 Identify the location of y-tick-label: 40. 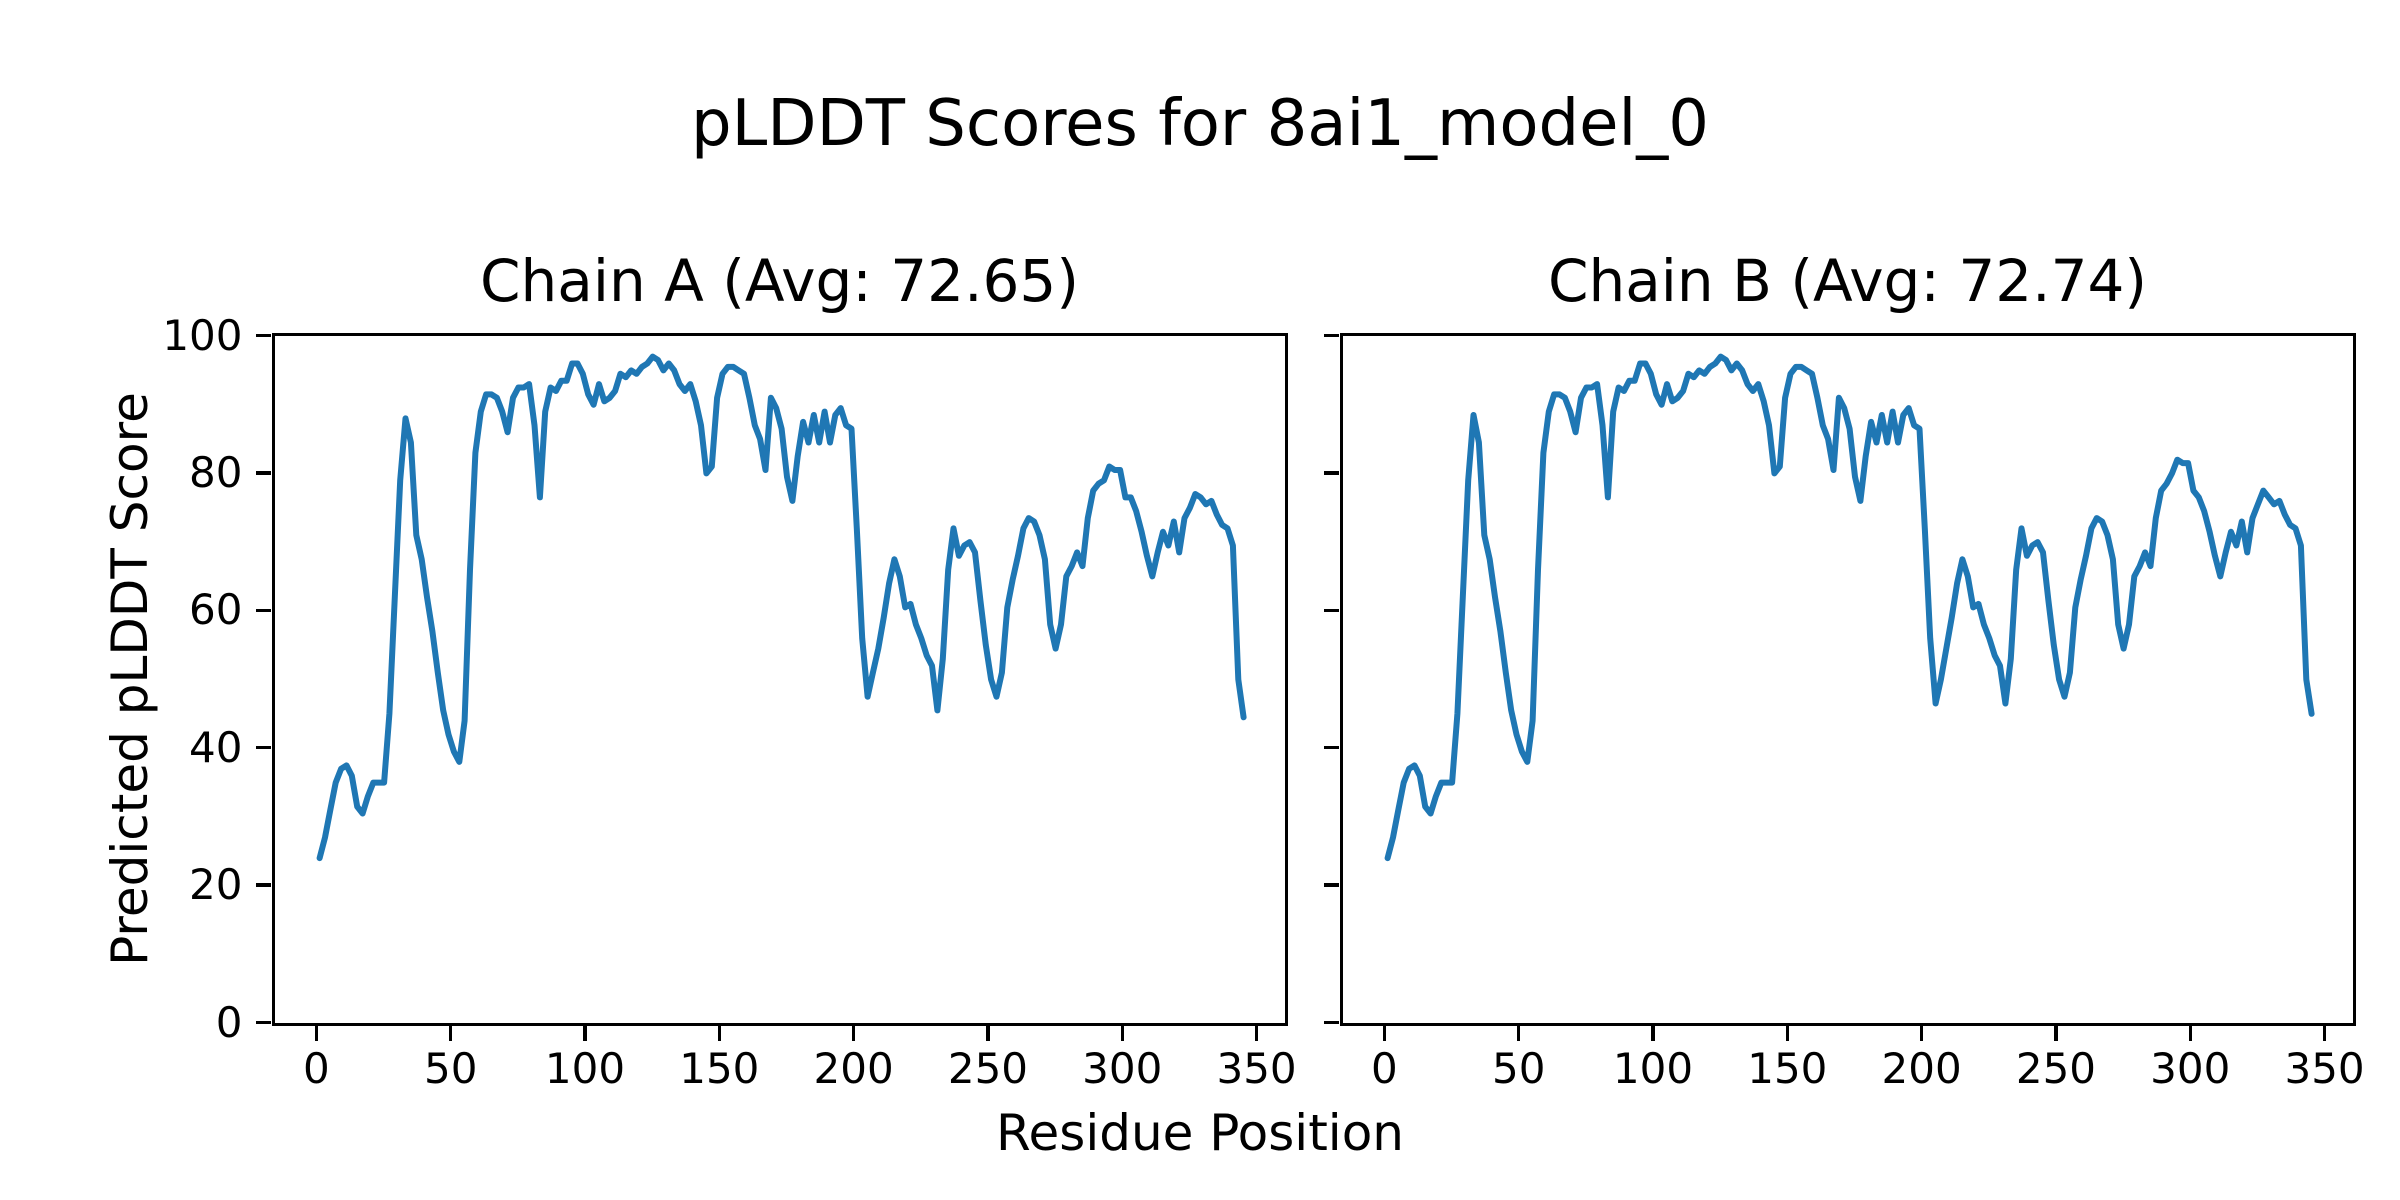
(216, 747).